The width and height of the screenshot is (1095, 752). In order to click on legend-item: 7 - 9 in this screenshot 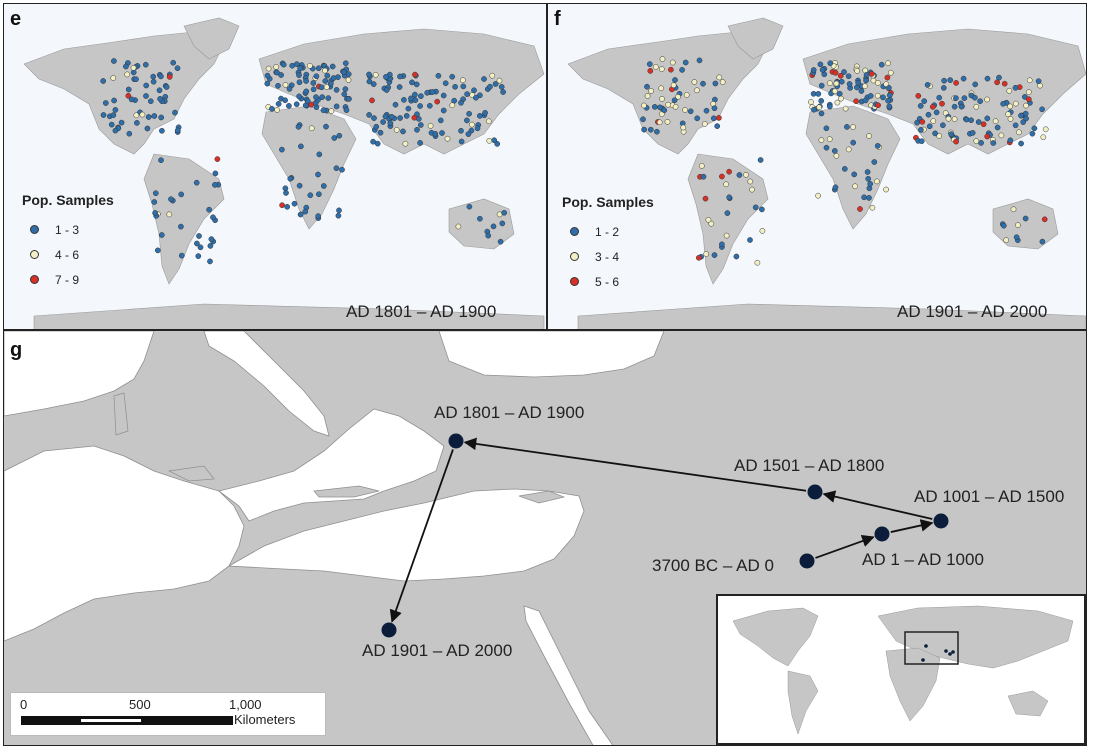, I will do `click(68, 279)`.